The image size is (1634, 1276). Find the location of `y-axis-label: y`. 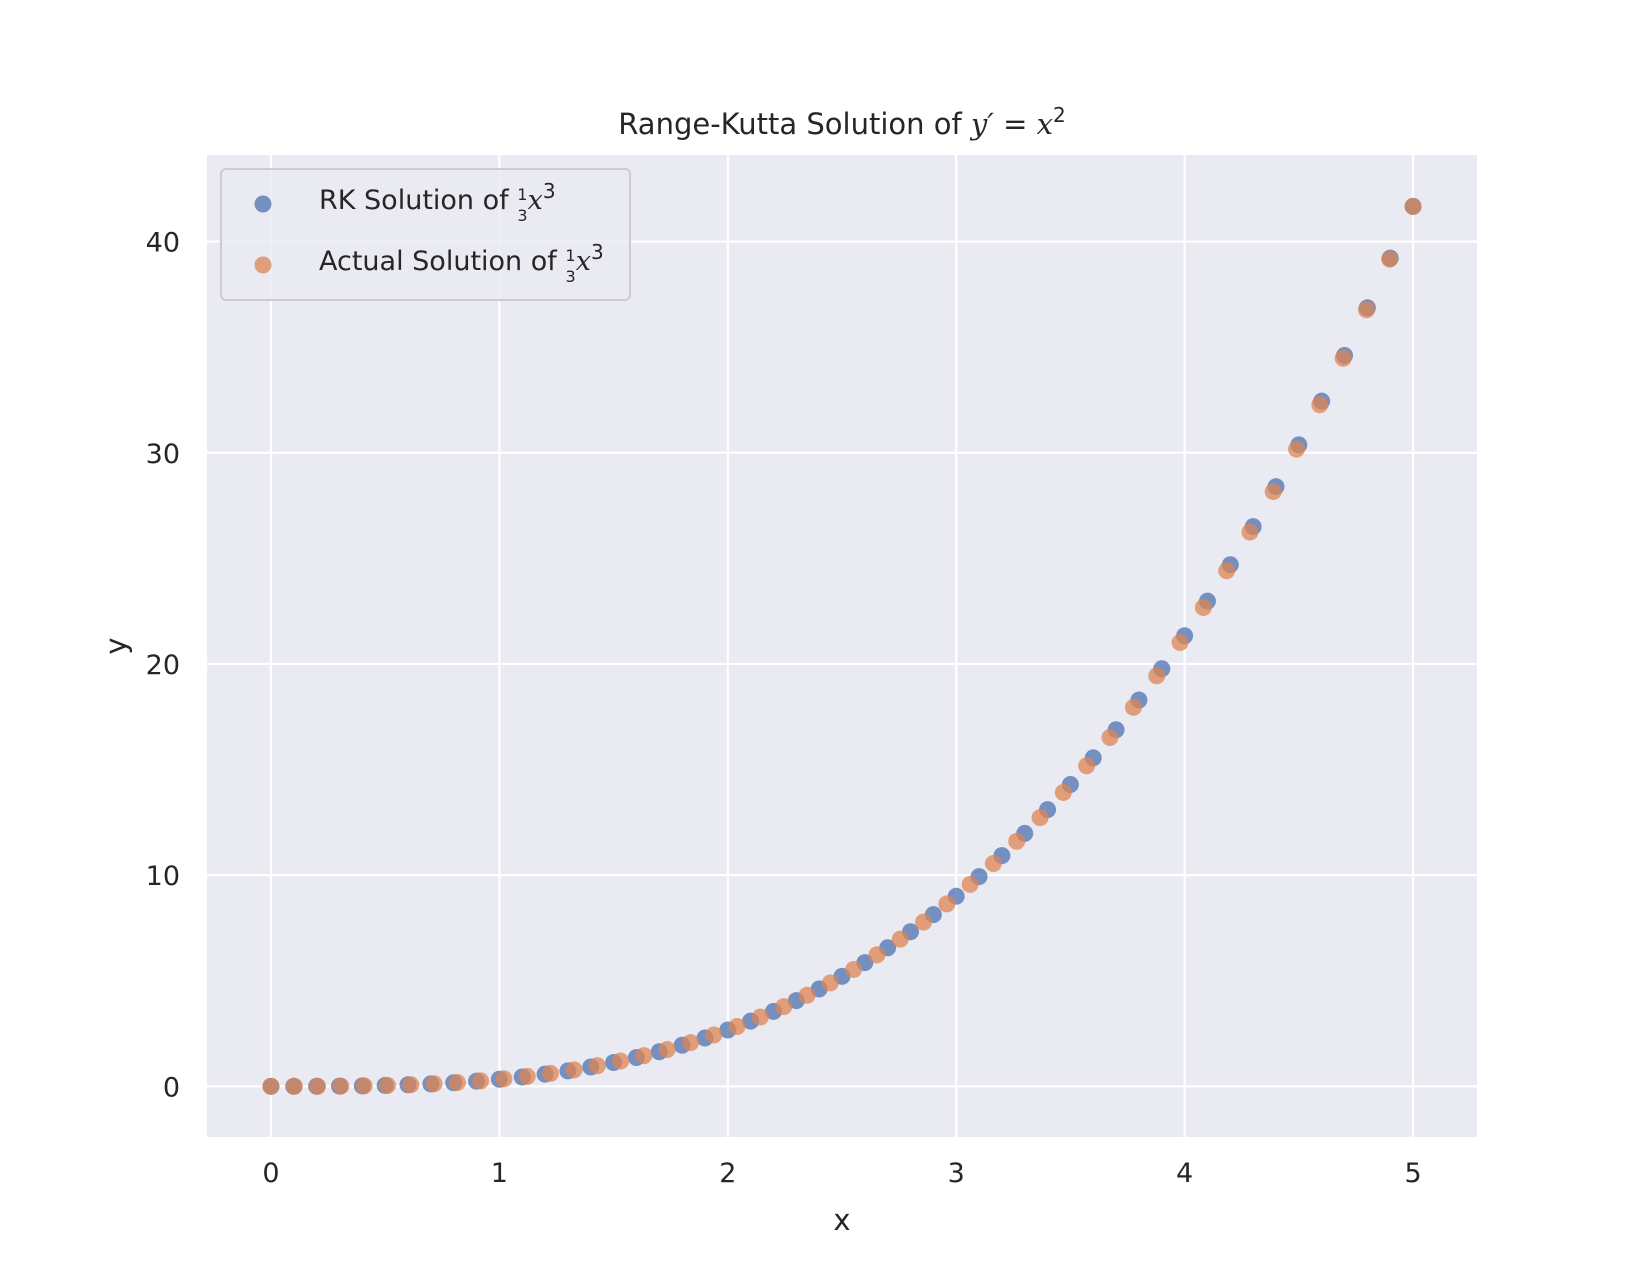

y-axis-label: y is located at coordinates (116, 645).